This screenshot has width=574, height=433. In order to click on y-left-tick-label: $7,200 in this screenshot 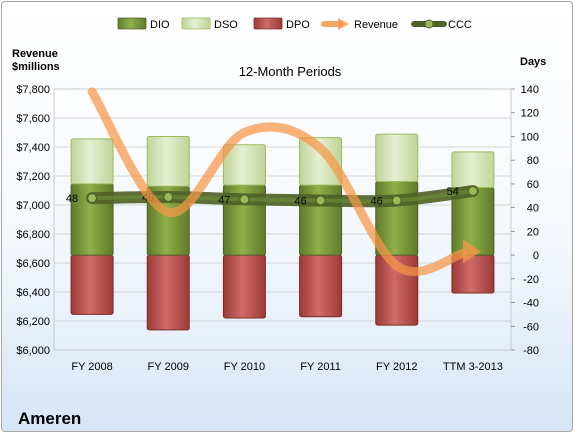, I will do `click(33, 177)`.